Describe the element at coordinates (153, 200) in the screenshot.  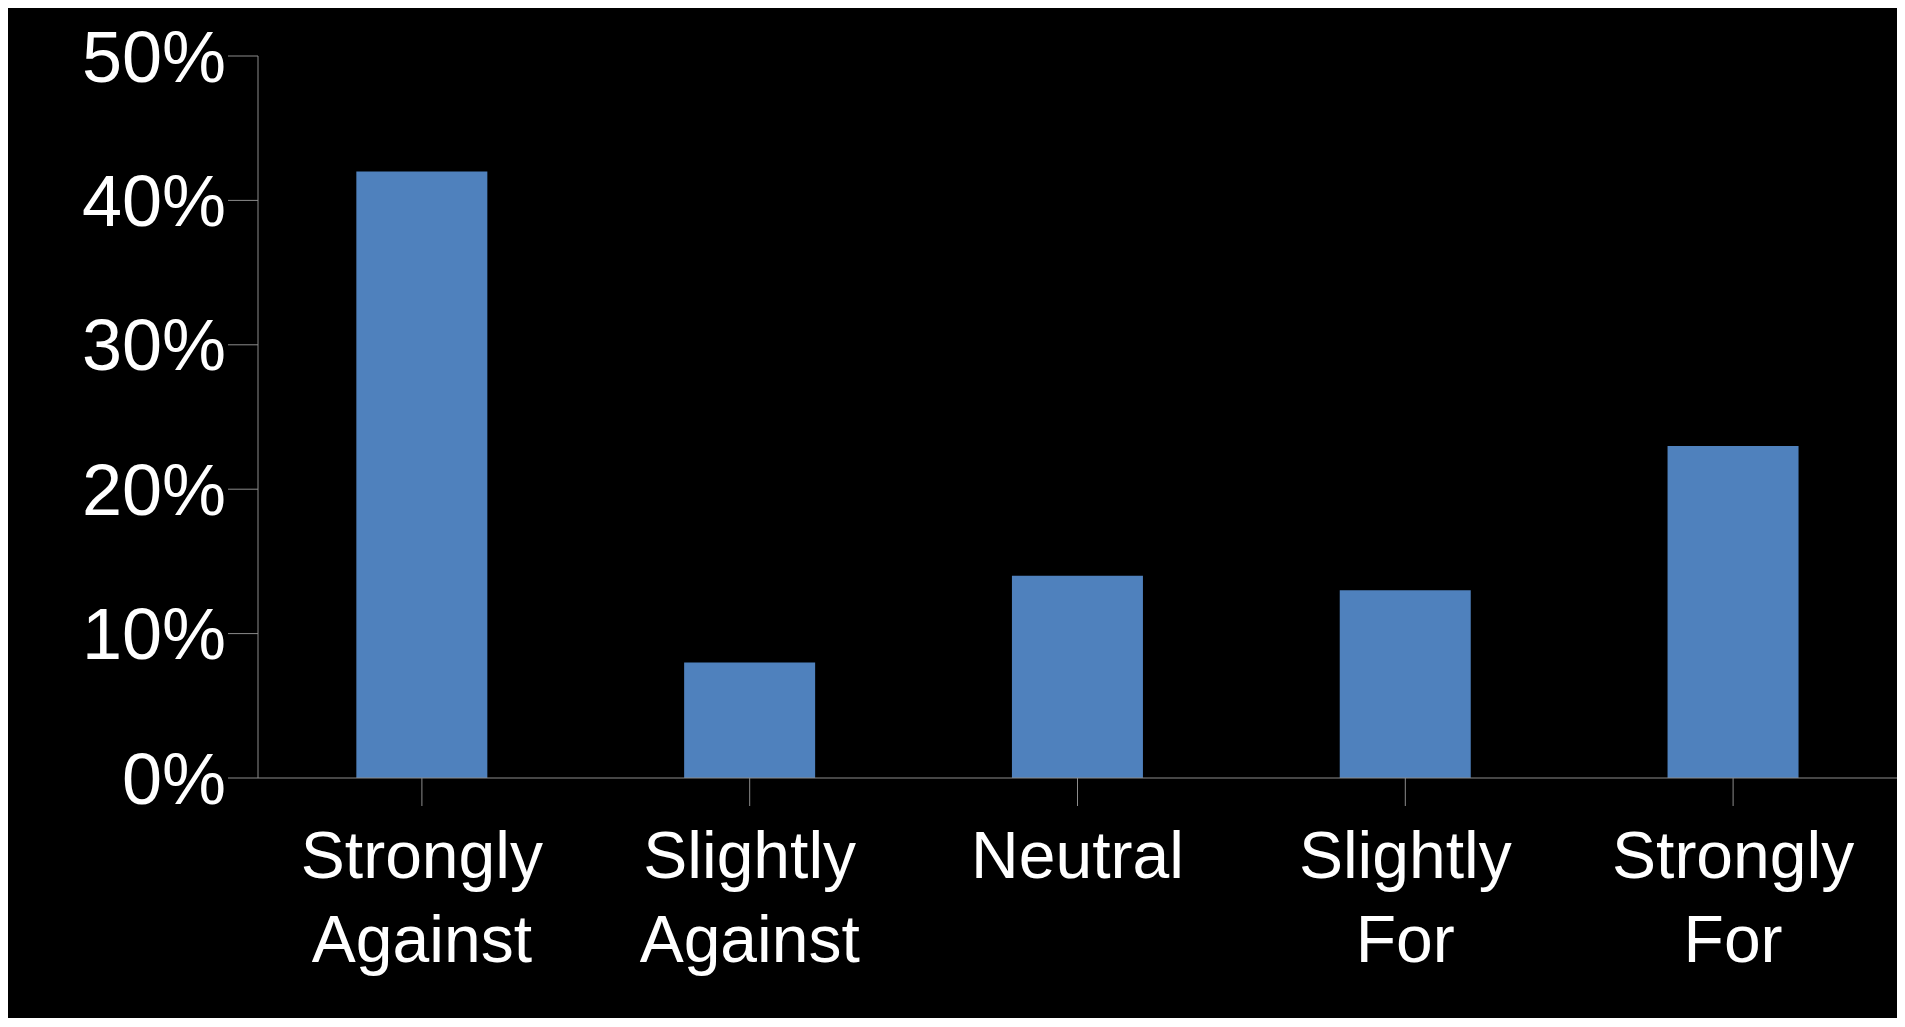
I see `y-tick-label: 40%` at that location.